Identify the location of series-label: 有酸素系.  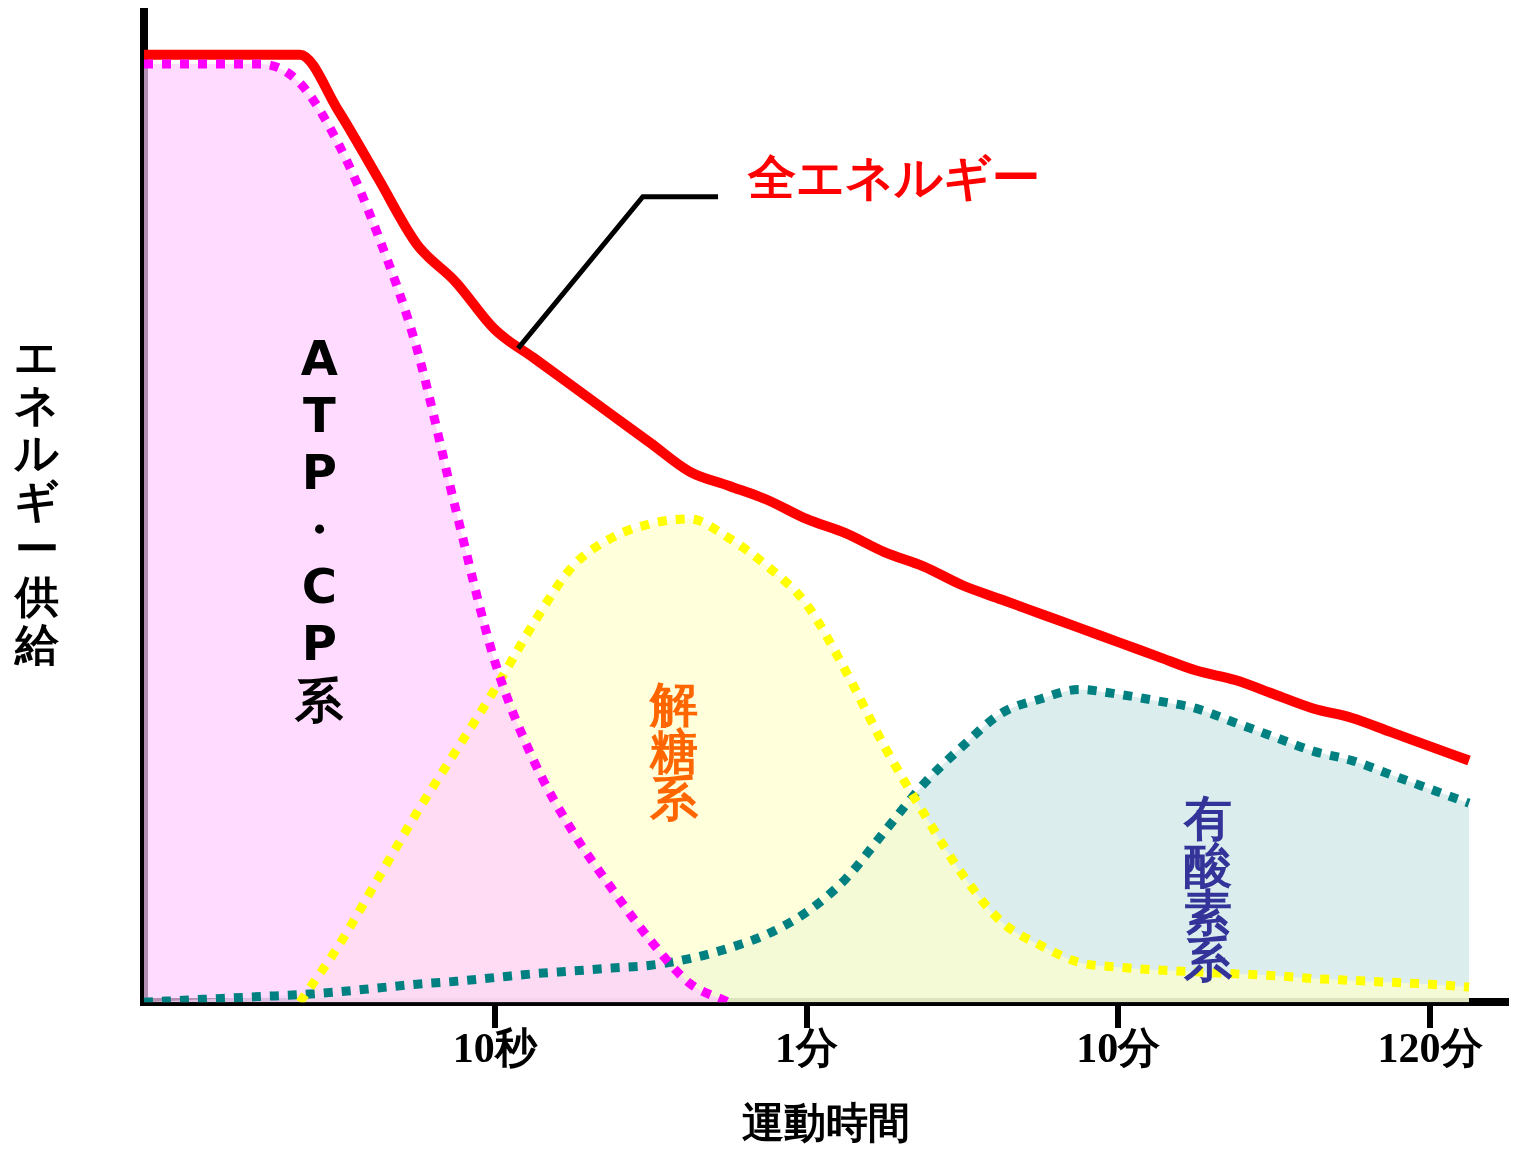
(1207, 888).